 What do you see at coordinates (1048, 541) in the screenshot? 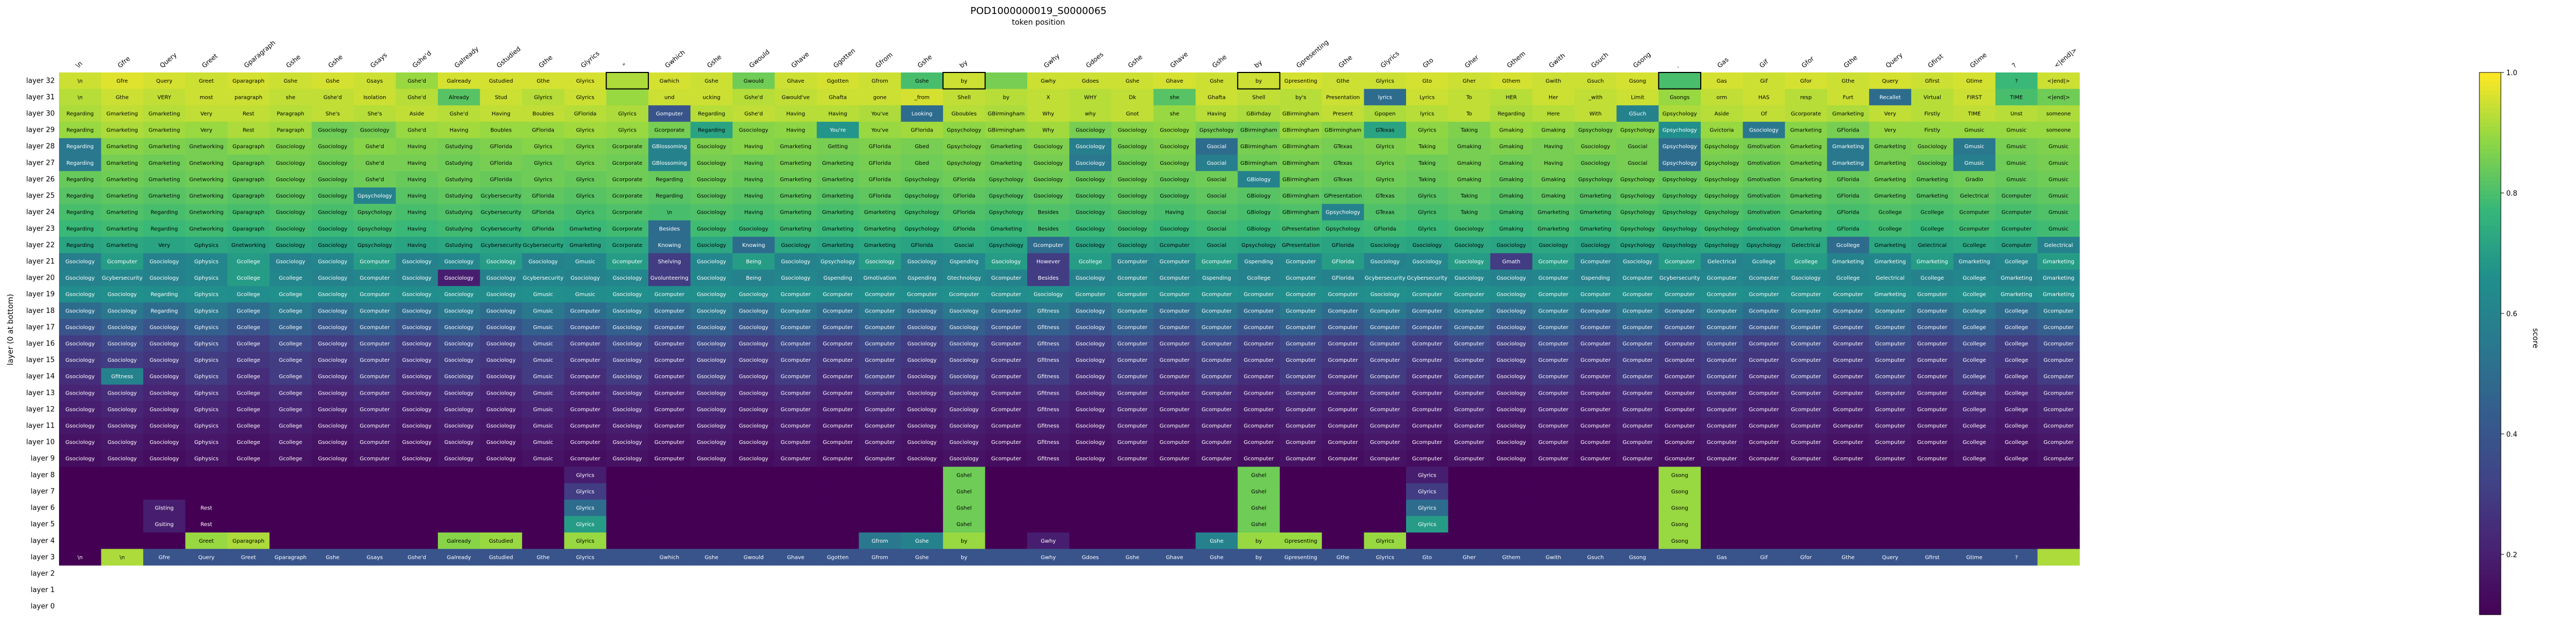
I see `cell-label: Gwhy` at bounding box center [1048, 541].